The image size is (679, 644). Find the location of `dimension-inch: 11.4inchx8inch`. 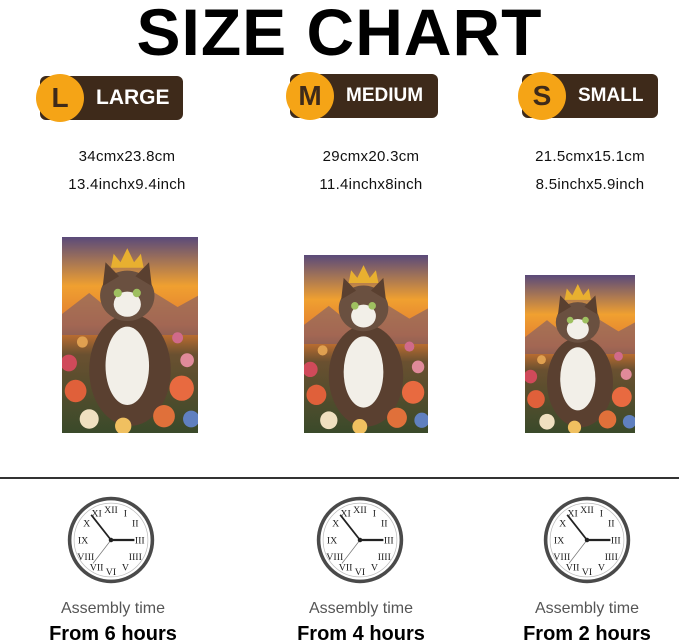

dimension-inch: 11.4inchx8inch is located at coordinates (371, 184).